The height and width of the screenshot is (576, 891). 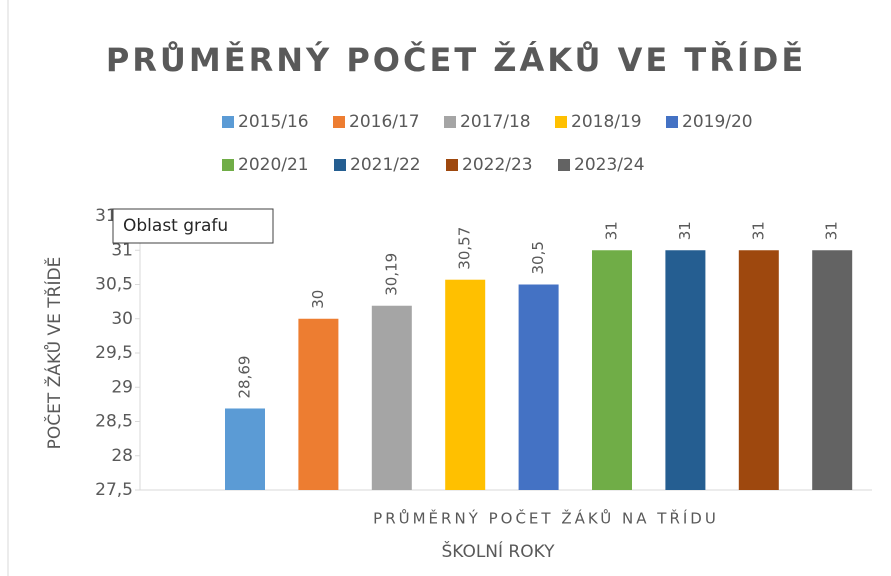 I want to click on y-tick-label: 27,5, so click(x=114, y=490).